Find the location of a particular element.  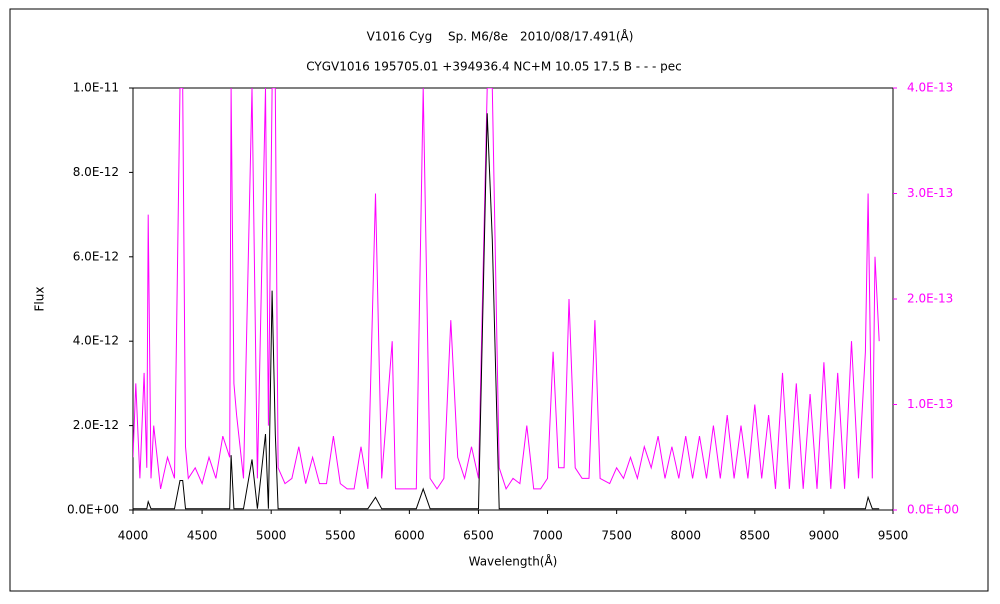

x-tick-label: 8500 is located at coordinates (755, 536).